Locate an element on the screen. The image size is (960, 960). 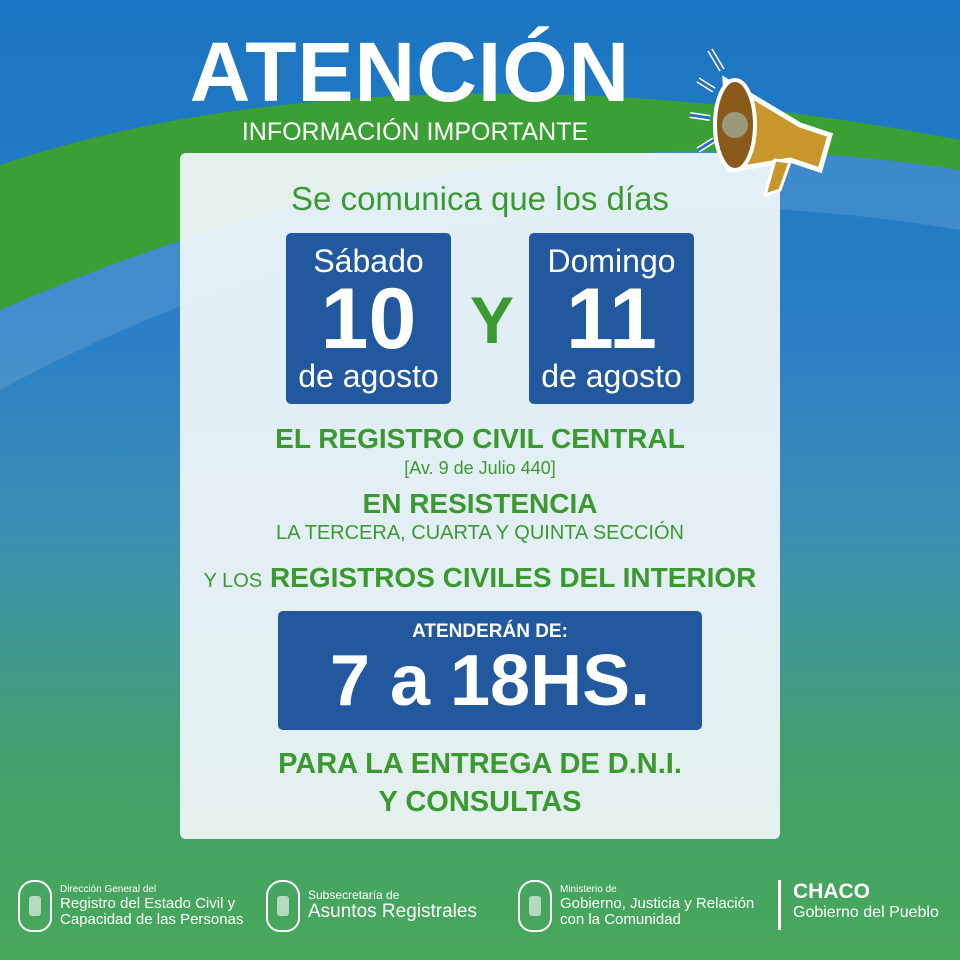
logo-chaco: CHACO Gobierno del Pueblo is located at coordinates (858, 905).